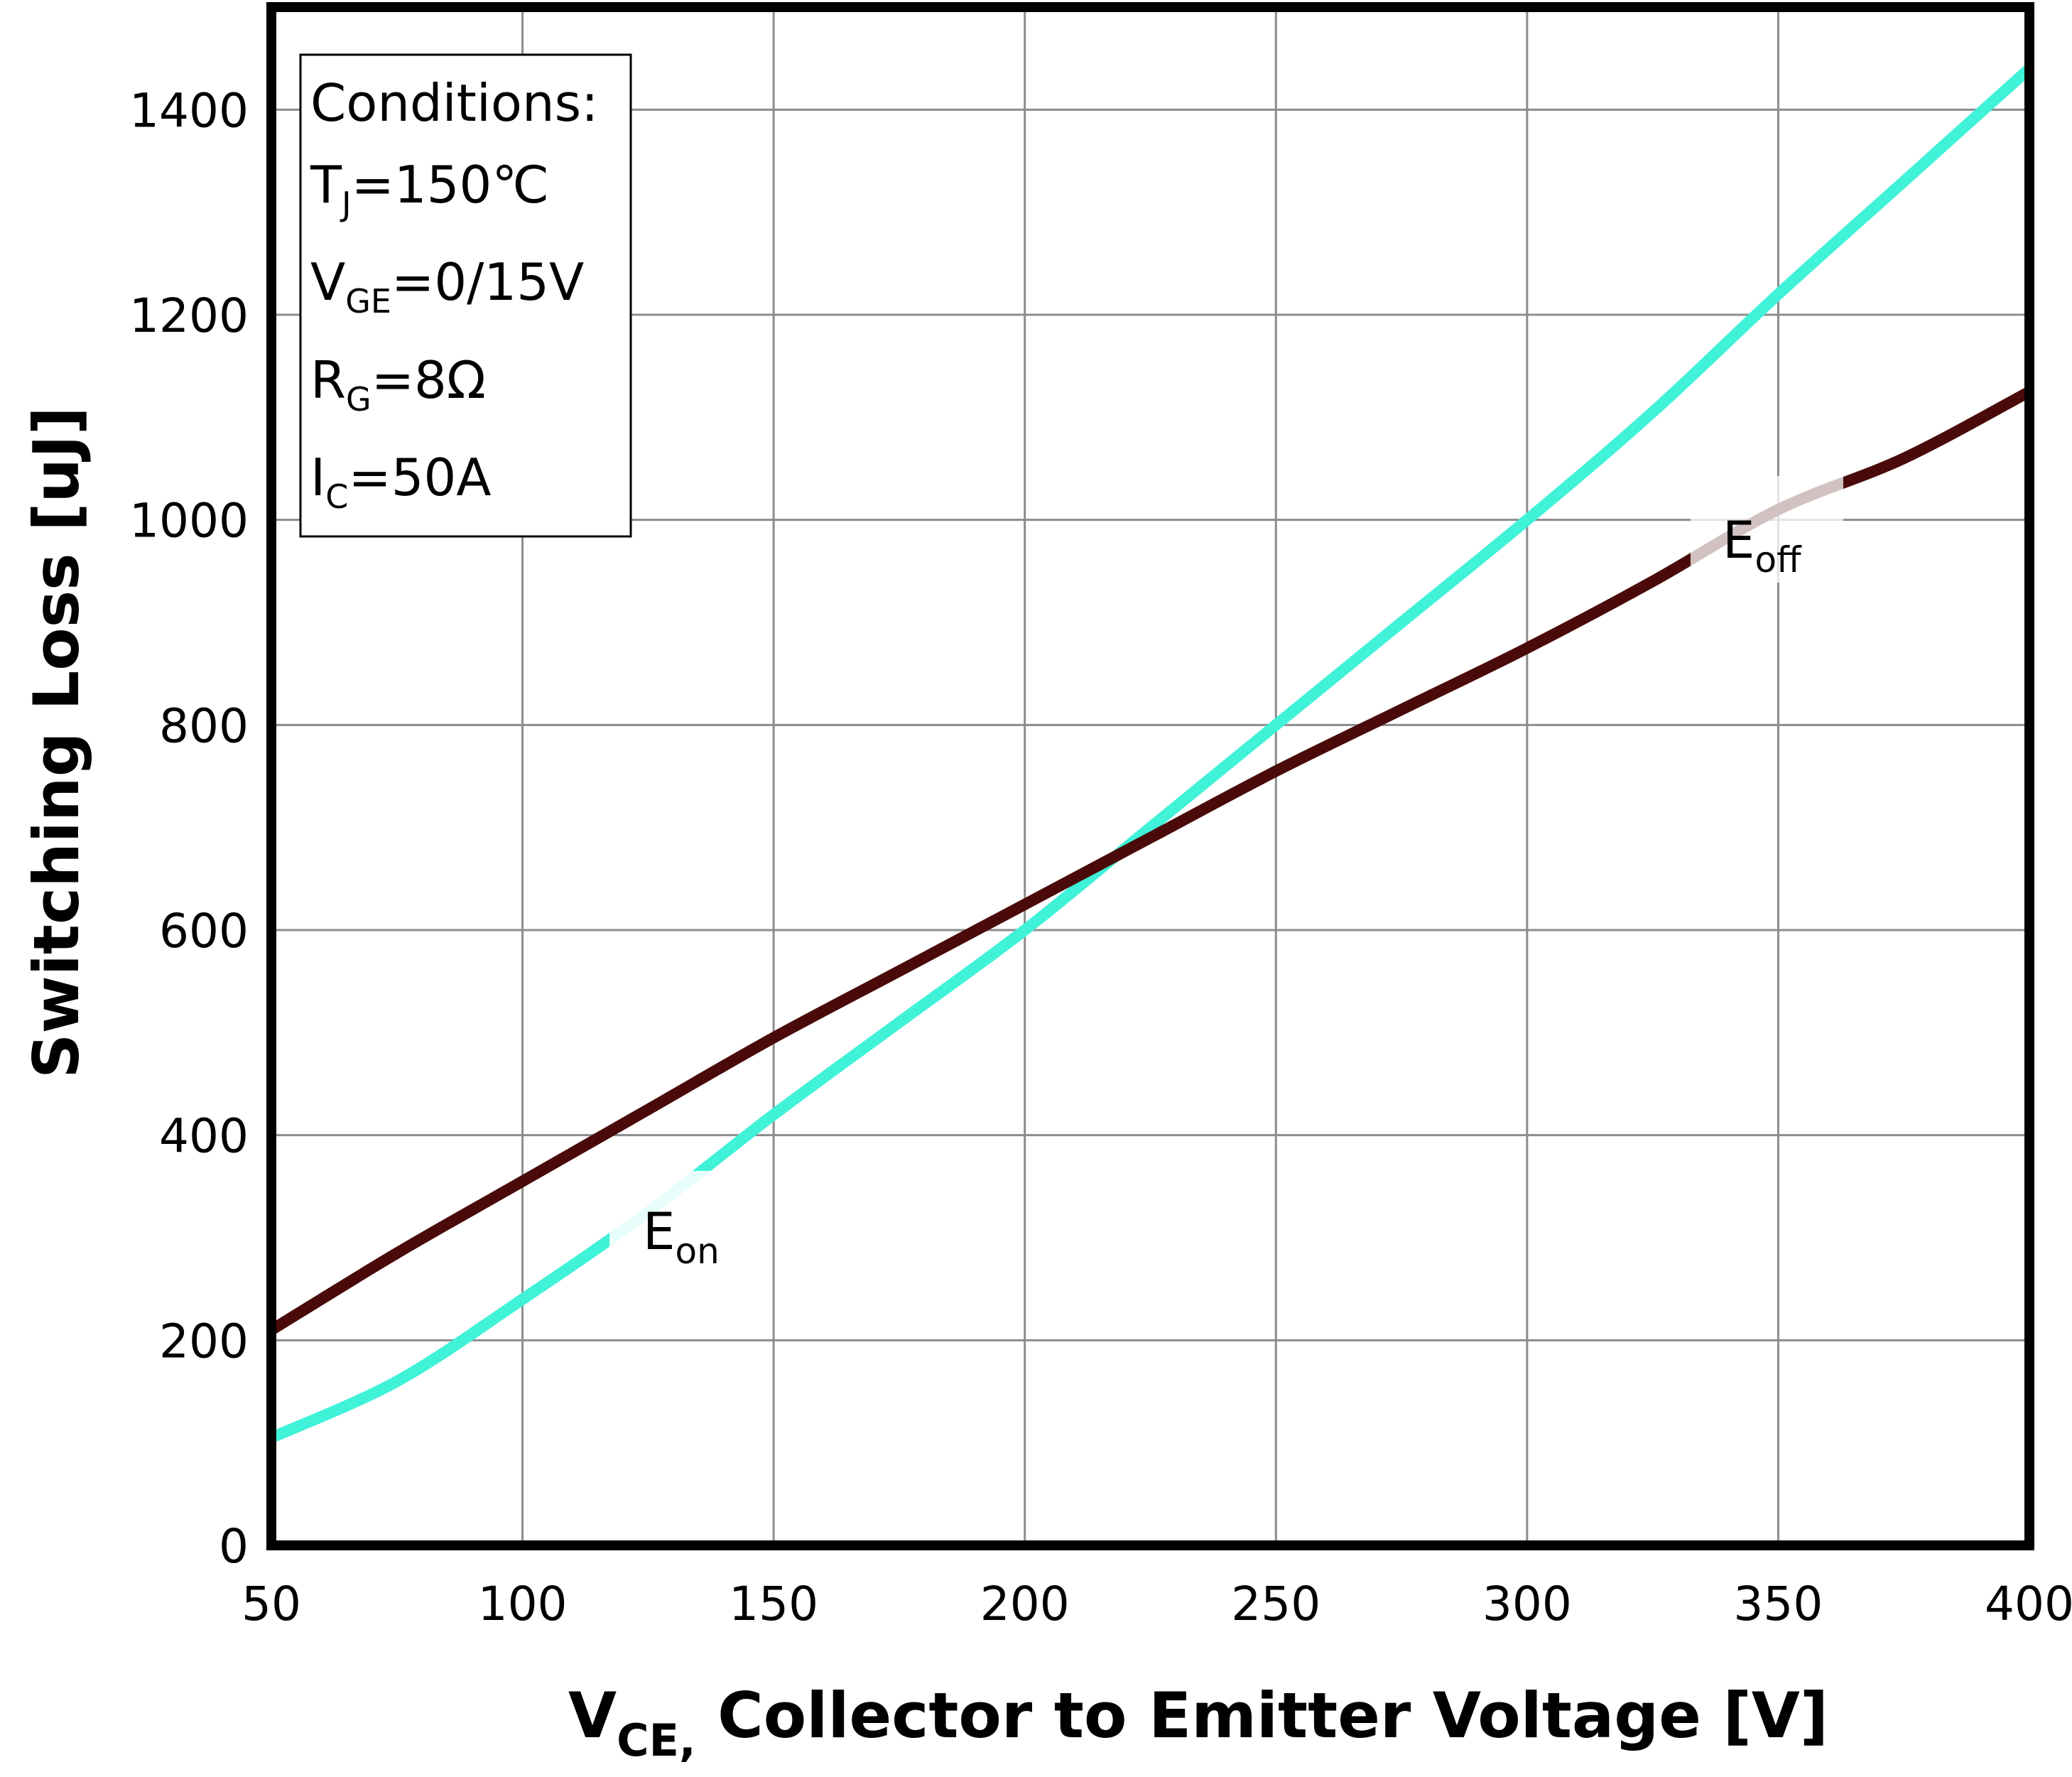 Image resolution: width=2072 pixels, height=1777 pixels. What do you see at coordinates (659, 1231) in the screenshot?
I see `eon-label-main: E` at bounding box center [659, 1231].